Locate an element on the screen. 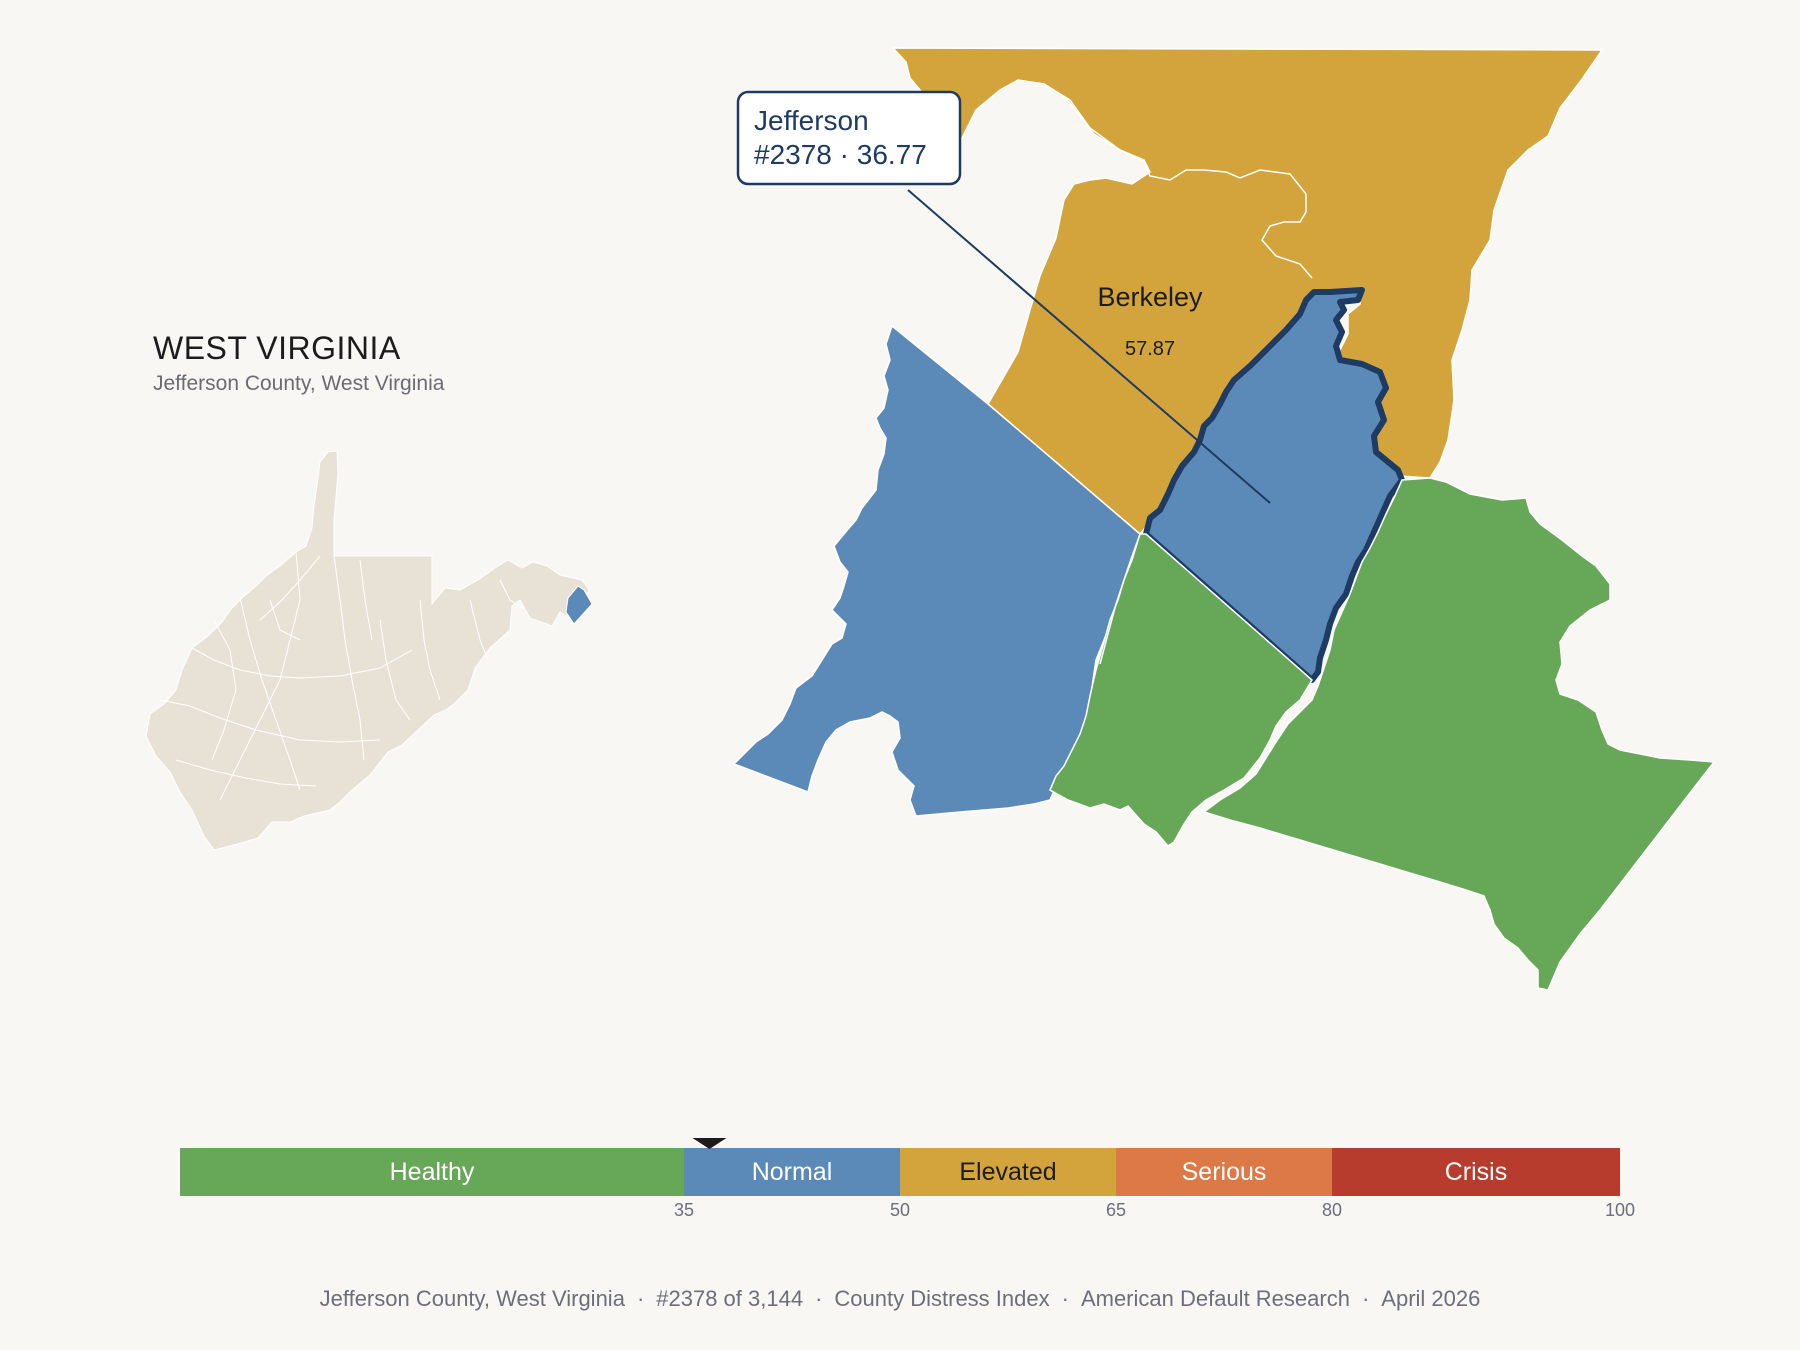 The height and width of the screenshot is (1350, 1800). scale-band-normal is located at coordinates (792, 1172).